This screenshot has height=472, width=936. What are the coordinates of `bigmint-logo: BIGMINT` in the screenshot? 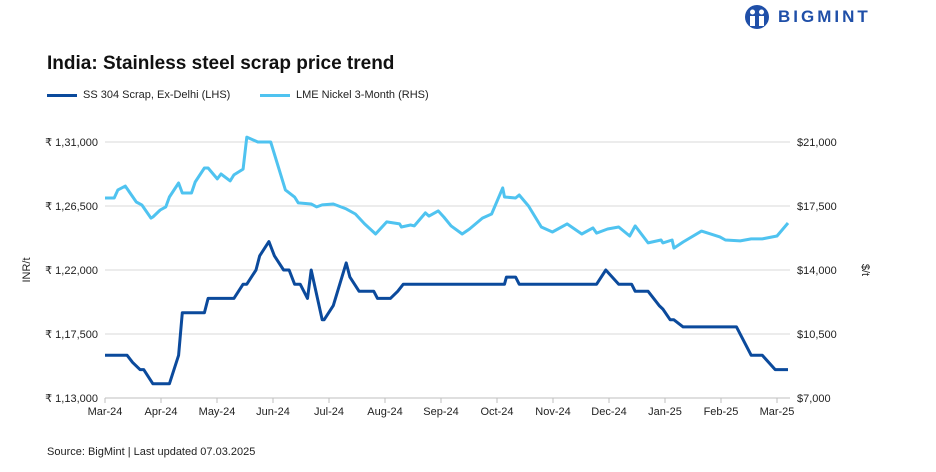 It's located at (807, 17).